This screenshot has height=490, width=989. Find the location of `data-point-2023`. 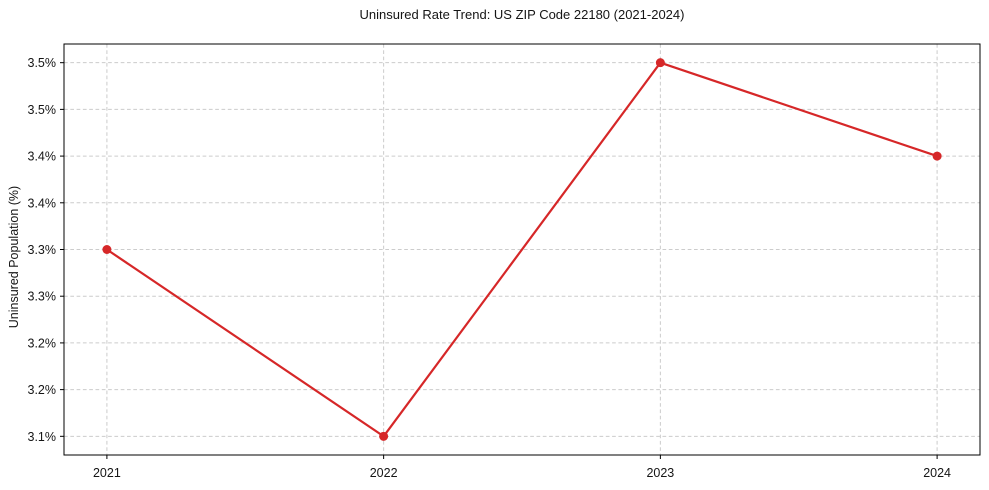

data-point-2023 is located at coordinates (660, 63).